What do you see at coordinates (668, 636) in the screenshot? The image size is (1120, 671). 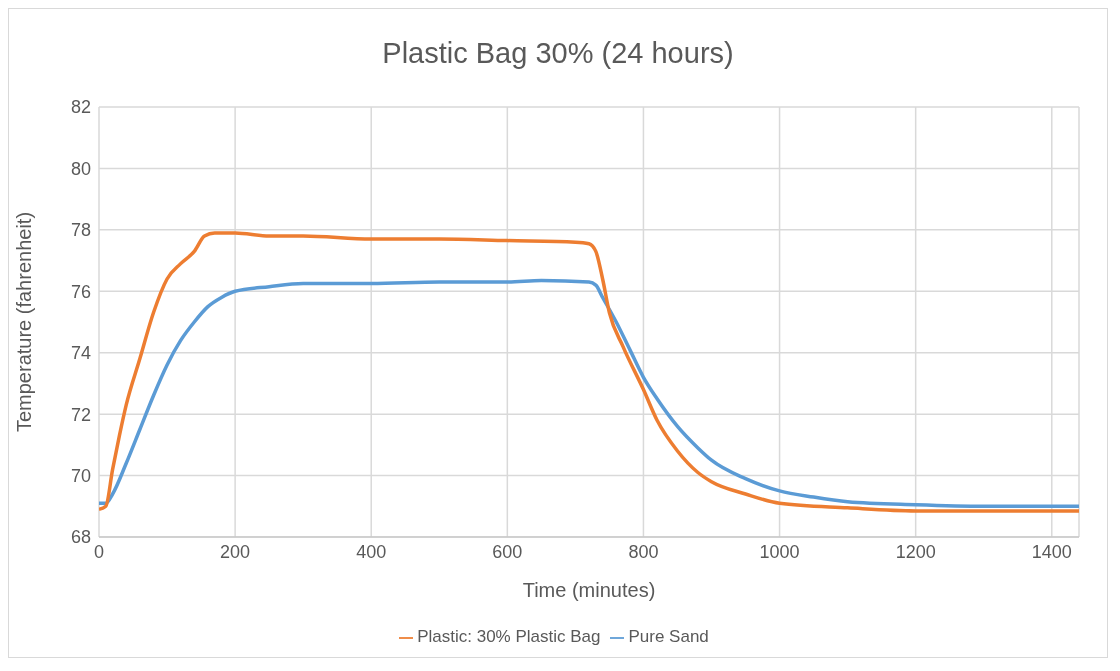 I see `legend-label: Pure Sand` at bounding box center [668, 636].